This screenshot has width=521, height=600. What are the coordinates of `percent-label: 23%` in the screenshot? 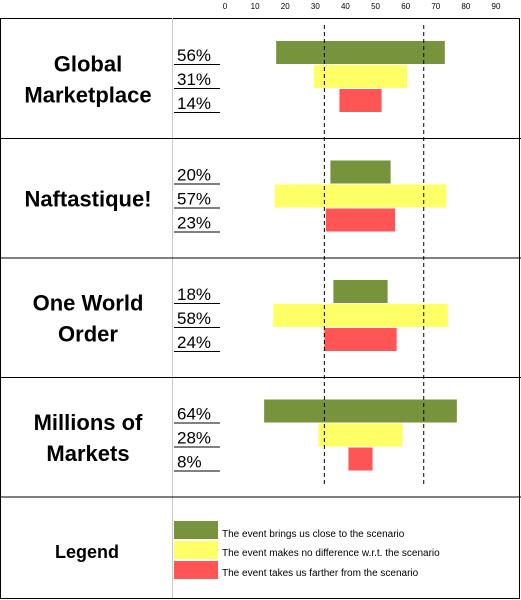 It's located at (194, 223).